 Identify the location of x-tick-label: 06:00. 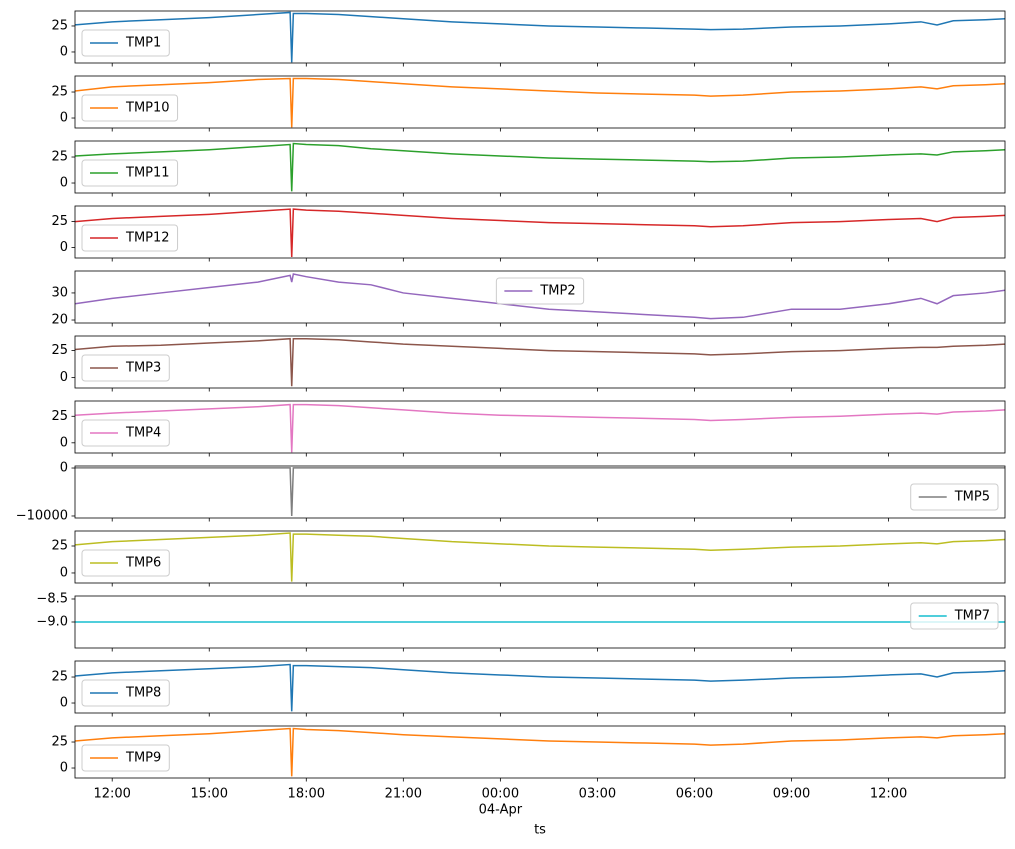
(694, 794).